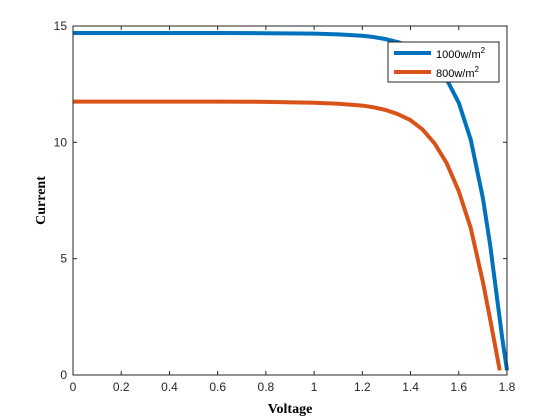 This screenshot has width=560, height=420. I want to click on x-tick-label: 1, so click(314, 387).